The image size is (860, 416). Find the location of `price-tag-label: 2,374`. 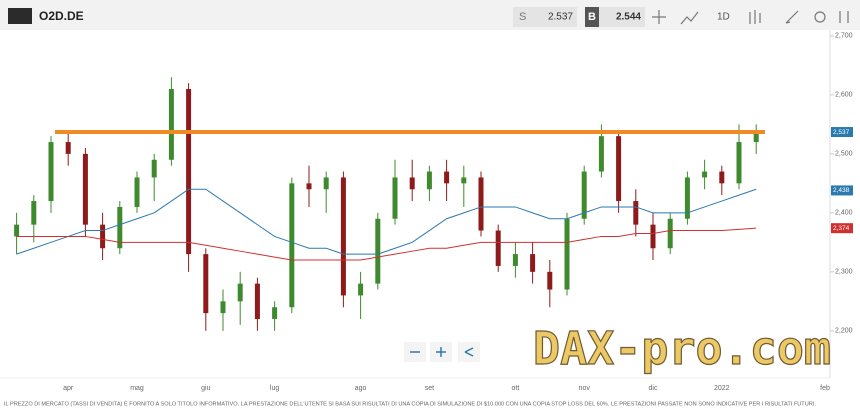

price-tag-label: 2,374 is located at coordinates (841, 228).